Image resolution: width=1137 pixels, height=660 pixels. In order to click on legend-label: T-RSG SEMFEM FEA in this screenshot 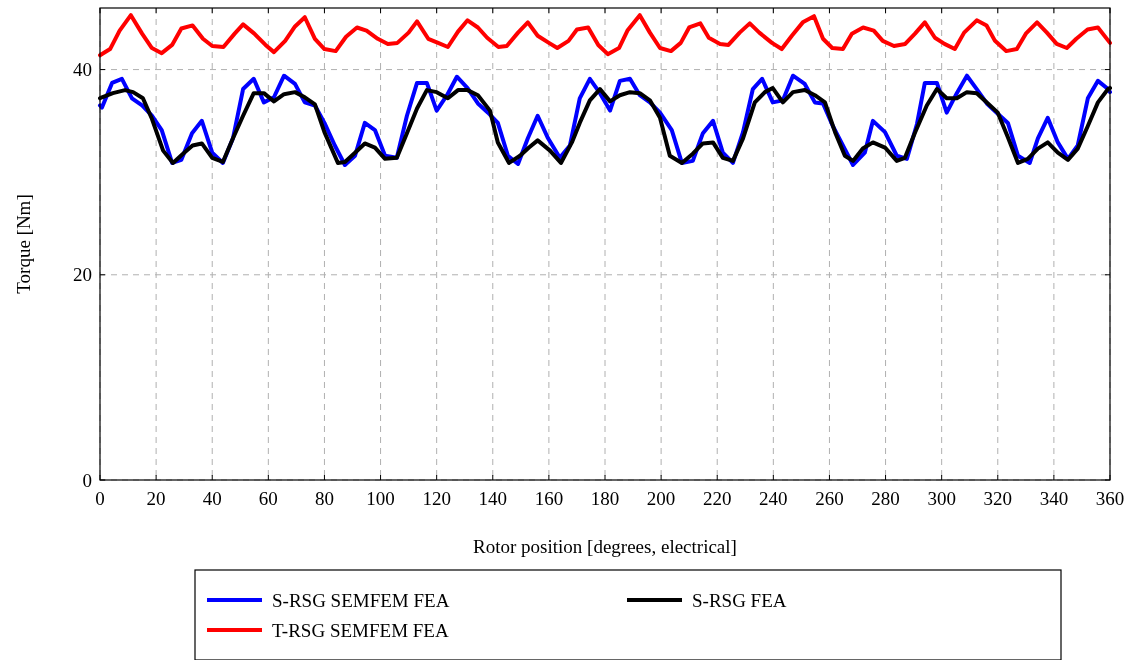, I will do `click(360, 630)`.